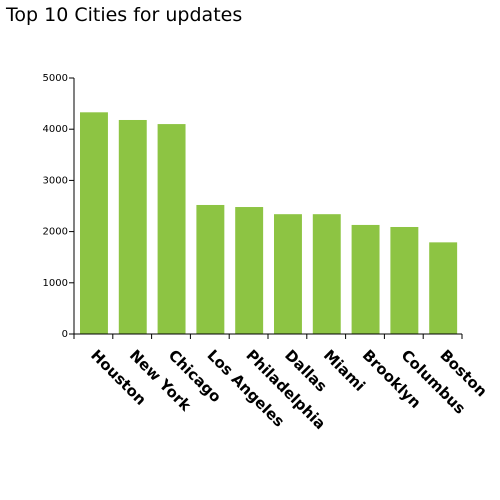 This screenshot has width=500, height=500. I want to click on y-tick-label: 0, so click(65, 334).